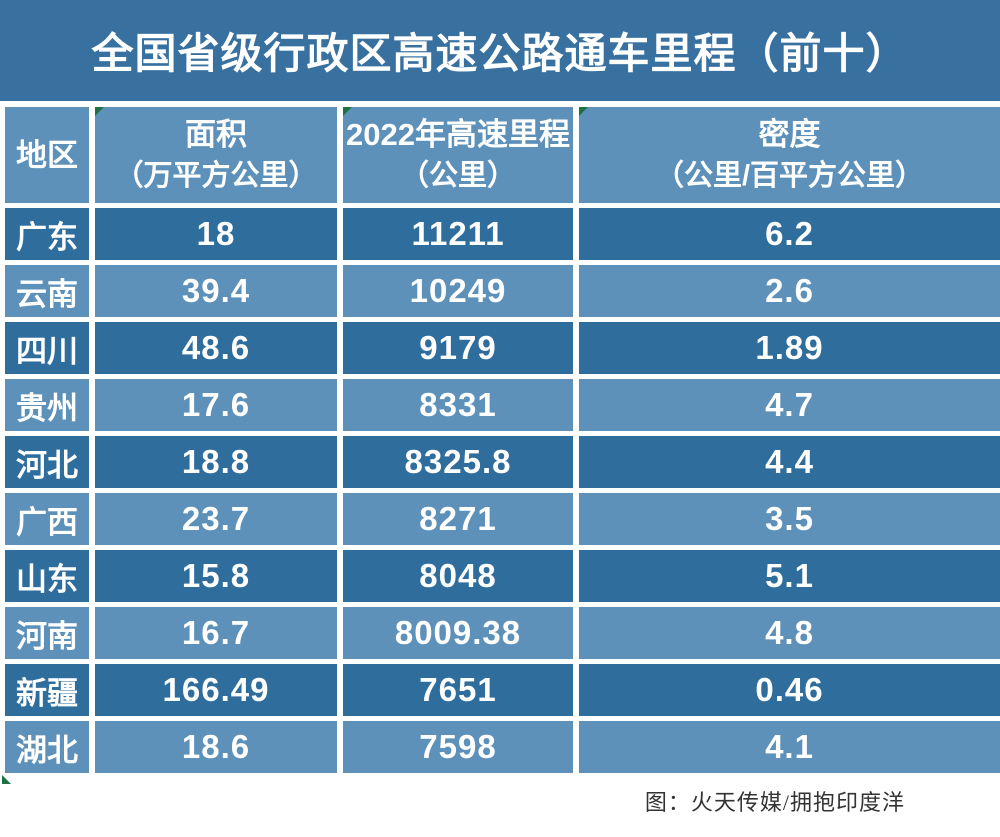  I want to click on header-cell-mileage: 2022年高速里程 （公里）, so click(458, 155).